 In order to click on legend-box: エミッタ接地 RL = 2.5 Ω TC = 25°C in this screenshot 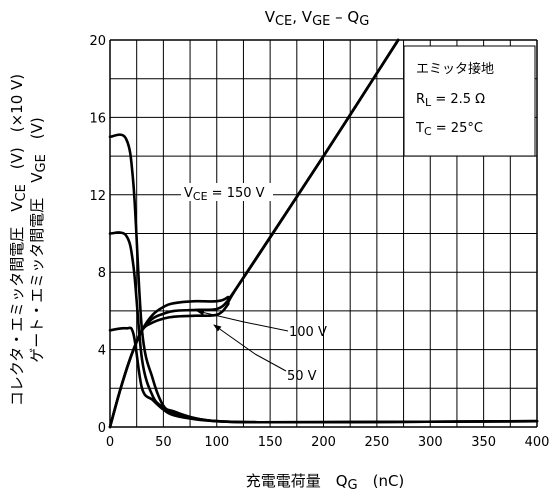, I will do `click(469, 101)`.